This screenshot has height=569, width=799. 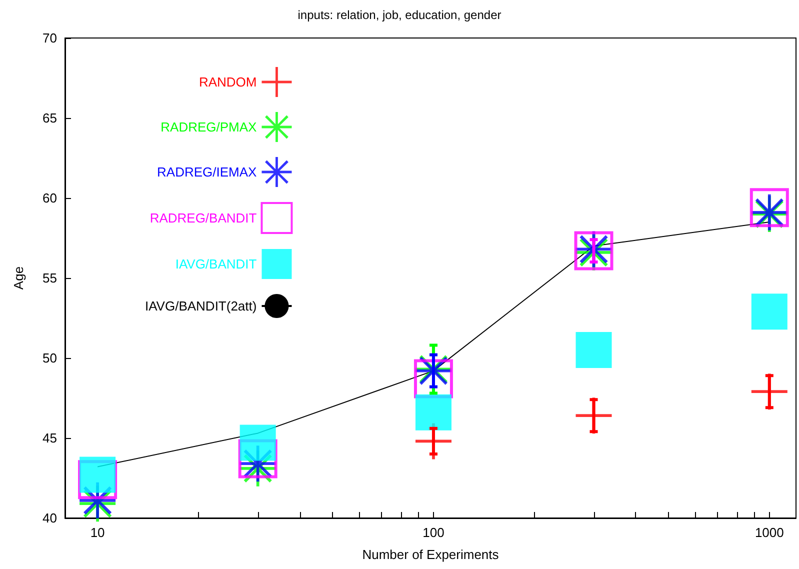 I want to click on y-tick-label: 70, so click(x=49, y=38).